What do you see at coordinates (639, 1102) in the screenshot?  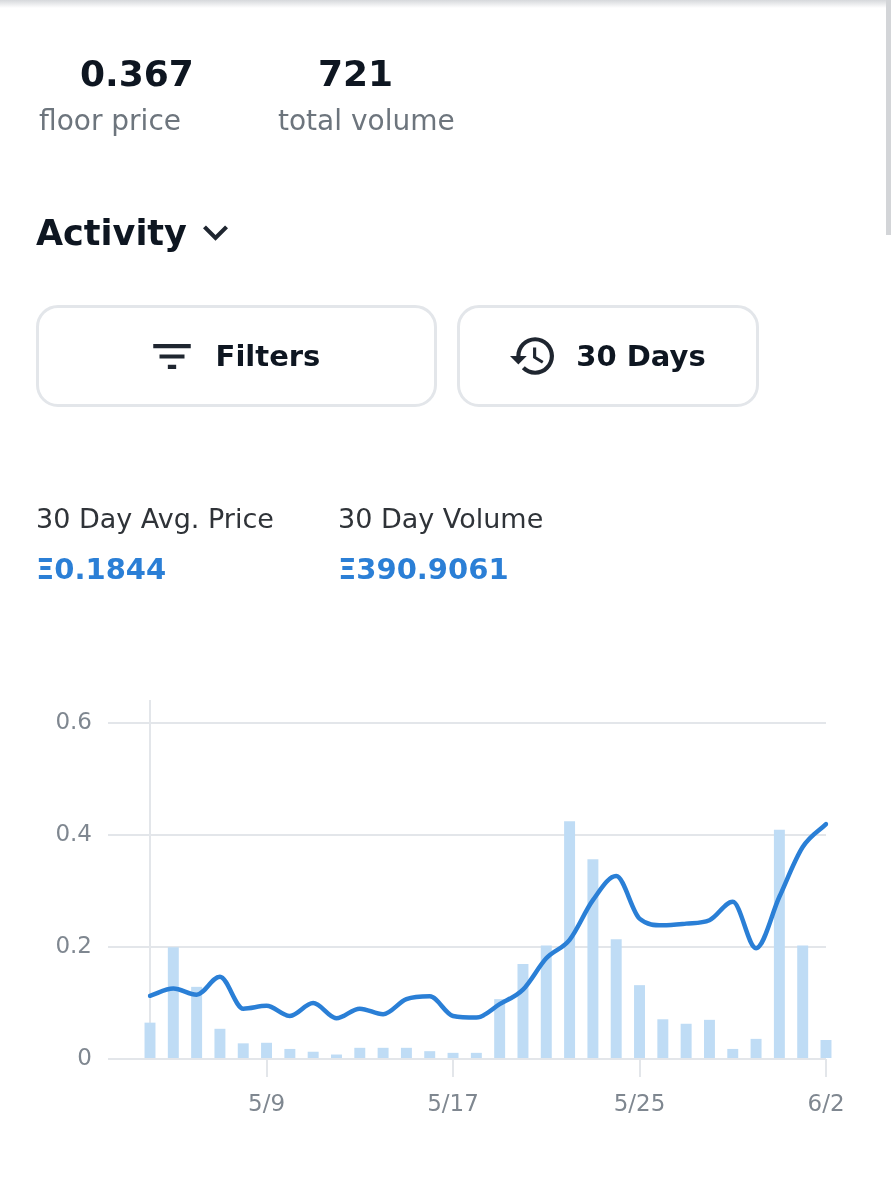 I see `x-tick-label: 5/25` at bounding box center [639, 1102].